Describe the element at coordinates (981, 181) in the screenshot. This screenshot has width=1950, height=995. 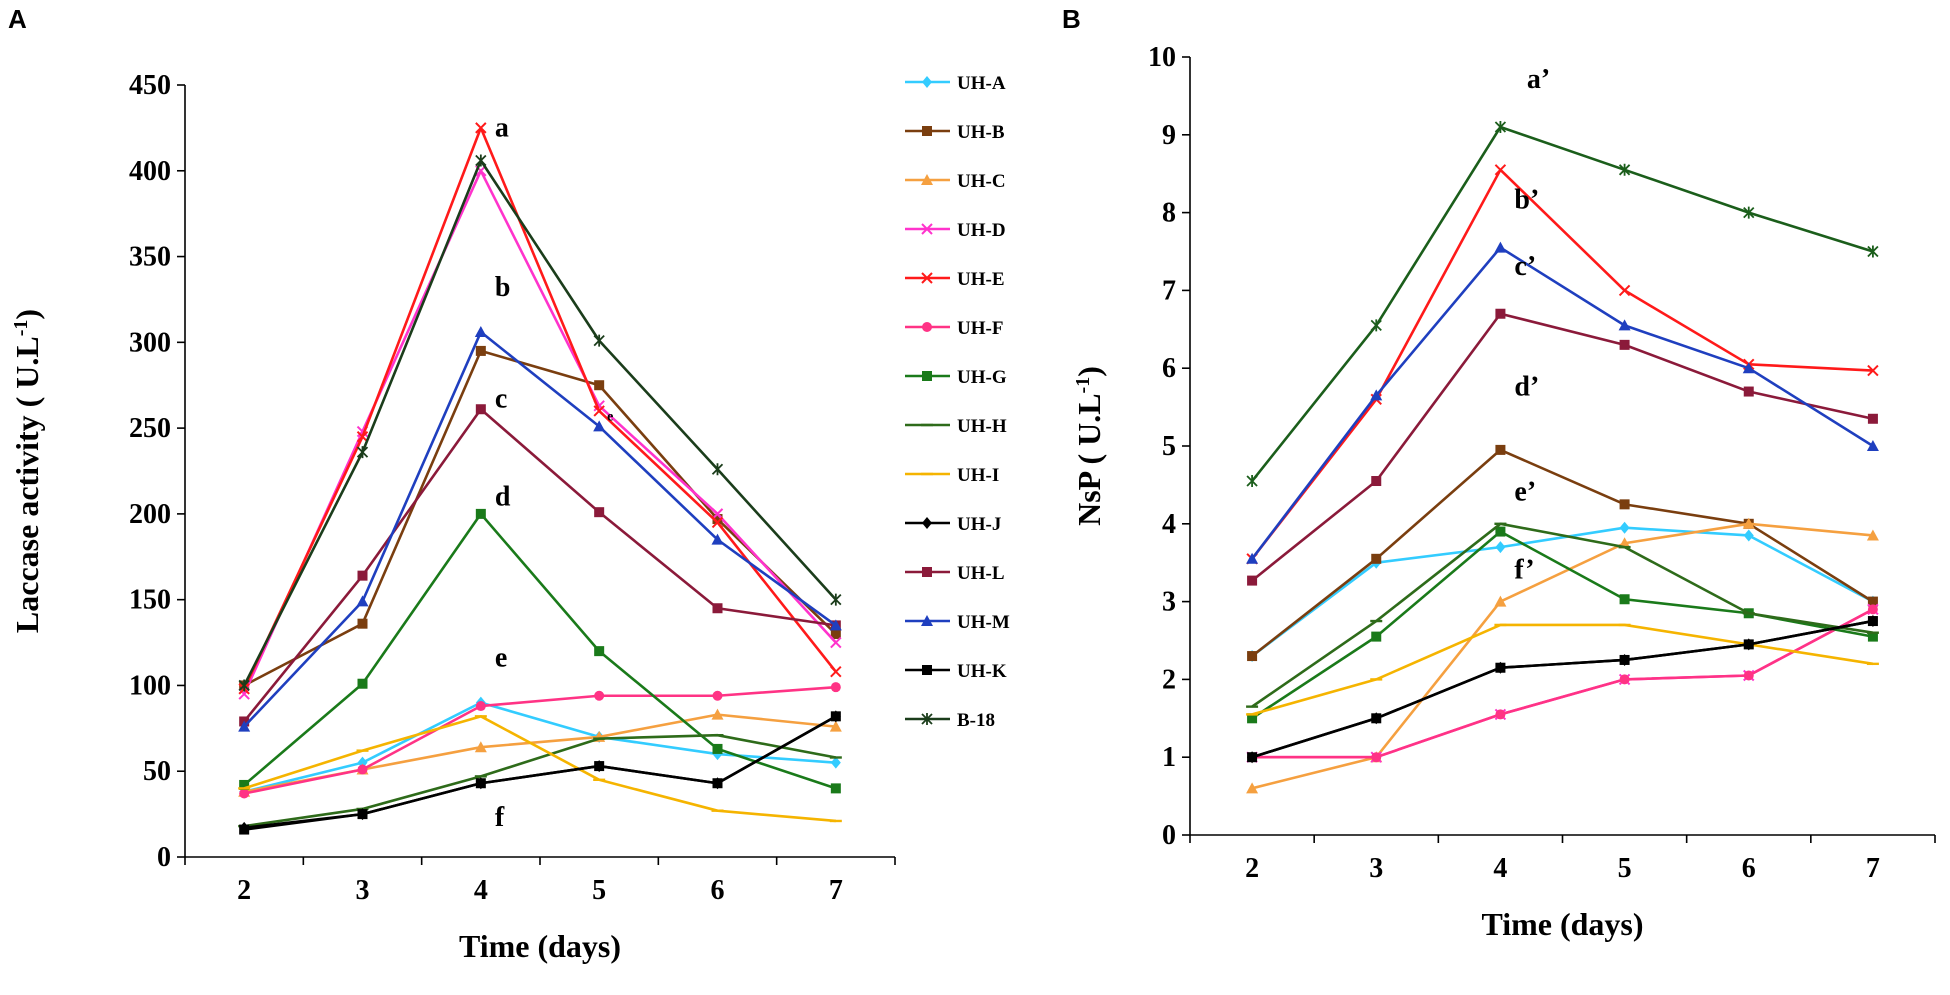
I see `legend-label: UH-C` at that location.